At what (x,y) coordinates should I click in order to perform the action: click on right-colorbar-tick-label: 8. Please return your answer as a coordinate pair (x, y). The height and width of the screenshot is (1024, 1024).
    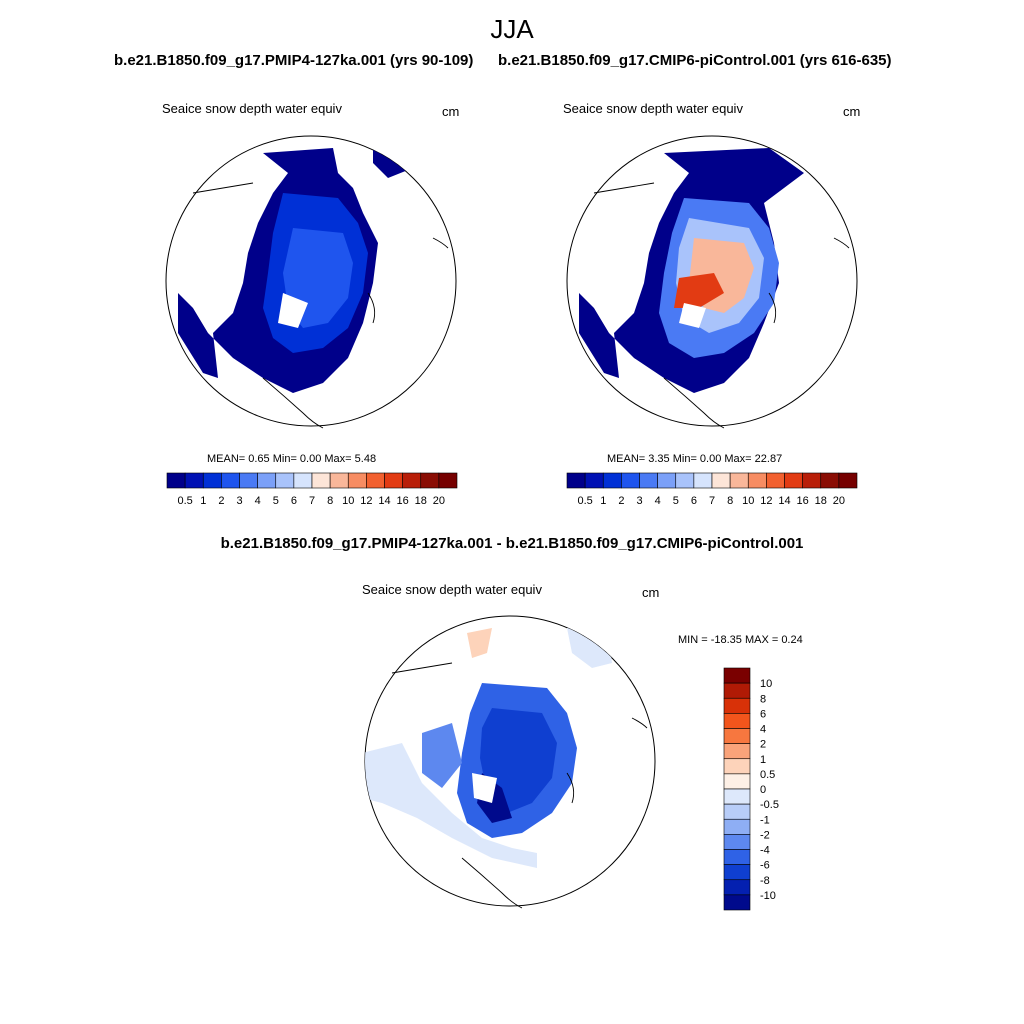
    Looking at the image, I should click on (730, 501).